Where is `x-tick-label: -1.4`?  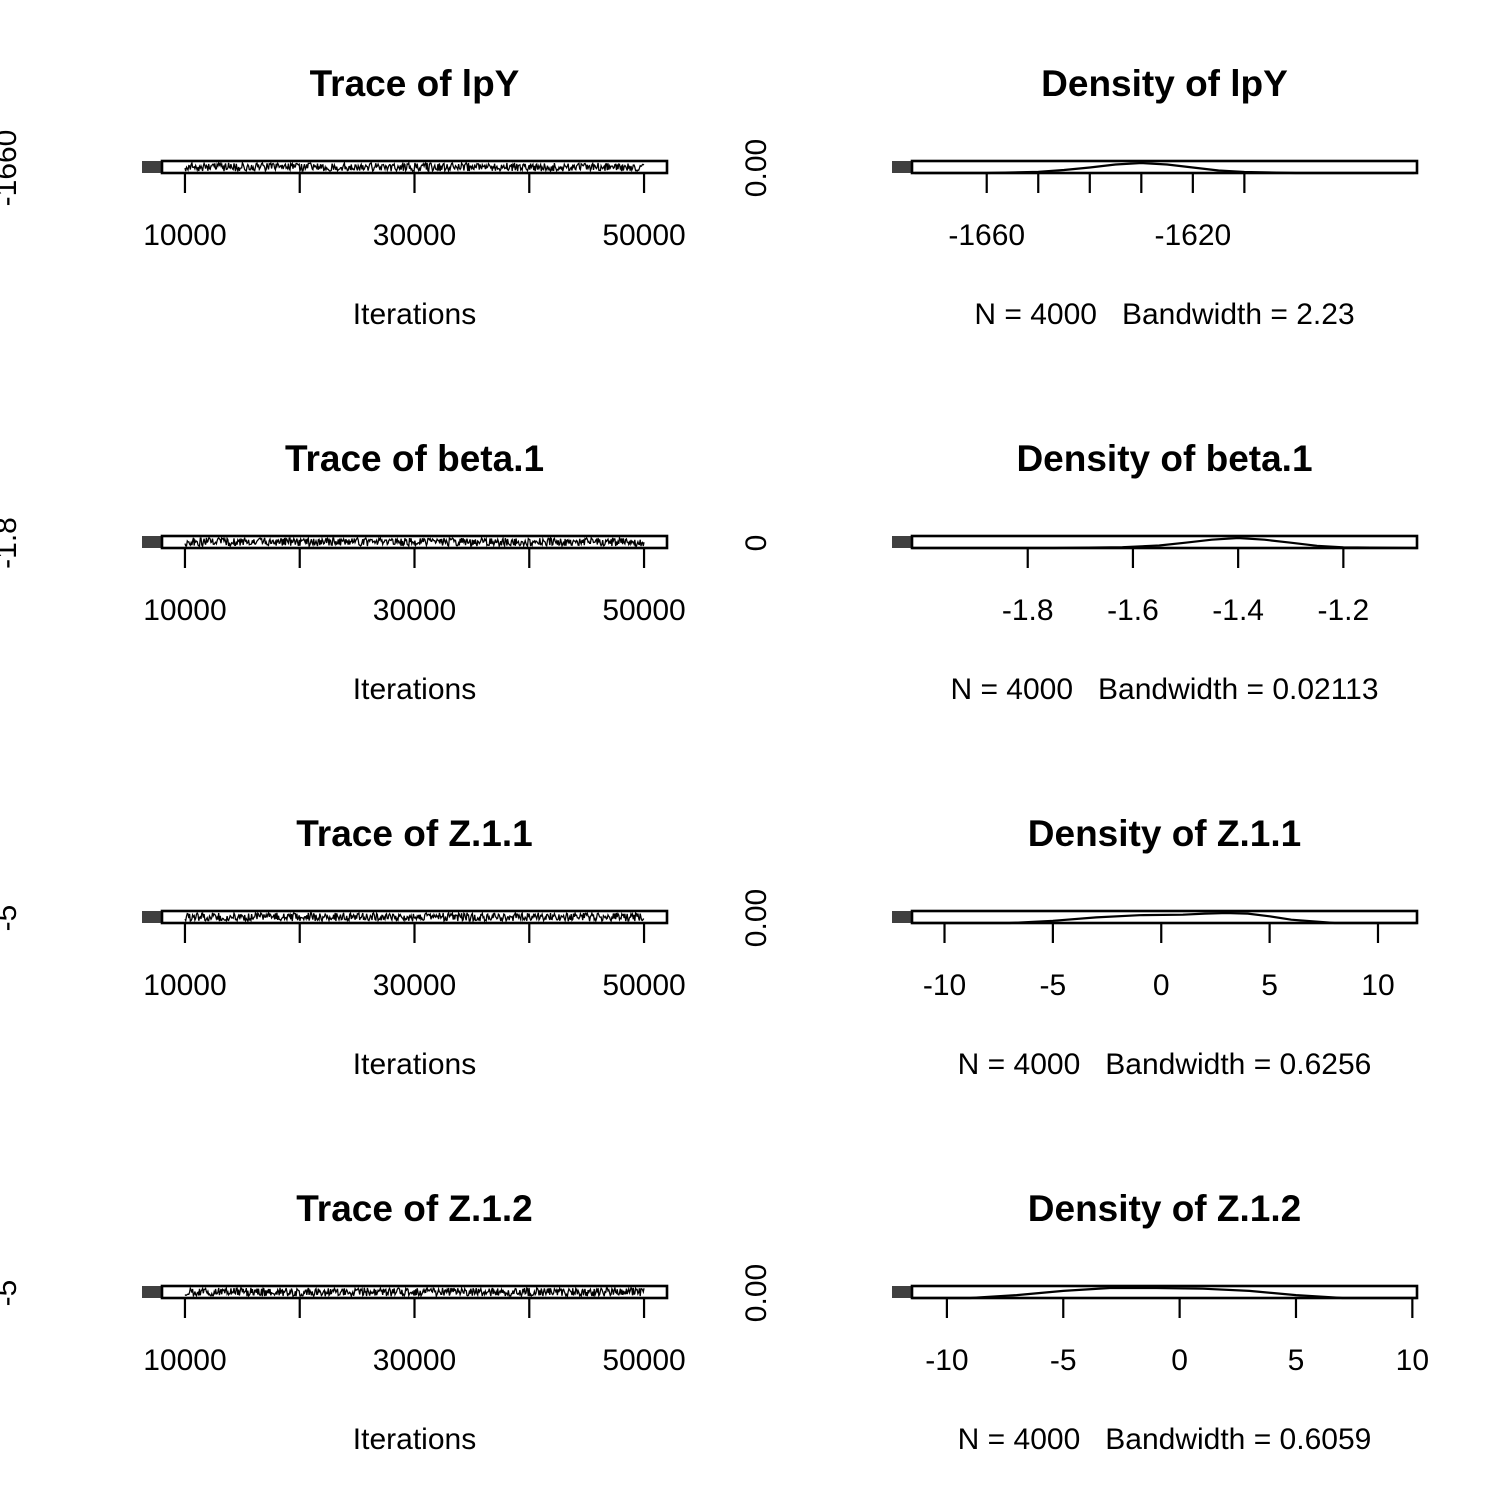 x-tick-label: -1.4 is located at coordinates (1238, 610).